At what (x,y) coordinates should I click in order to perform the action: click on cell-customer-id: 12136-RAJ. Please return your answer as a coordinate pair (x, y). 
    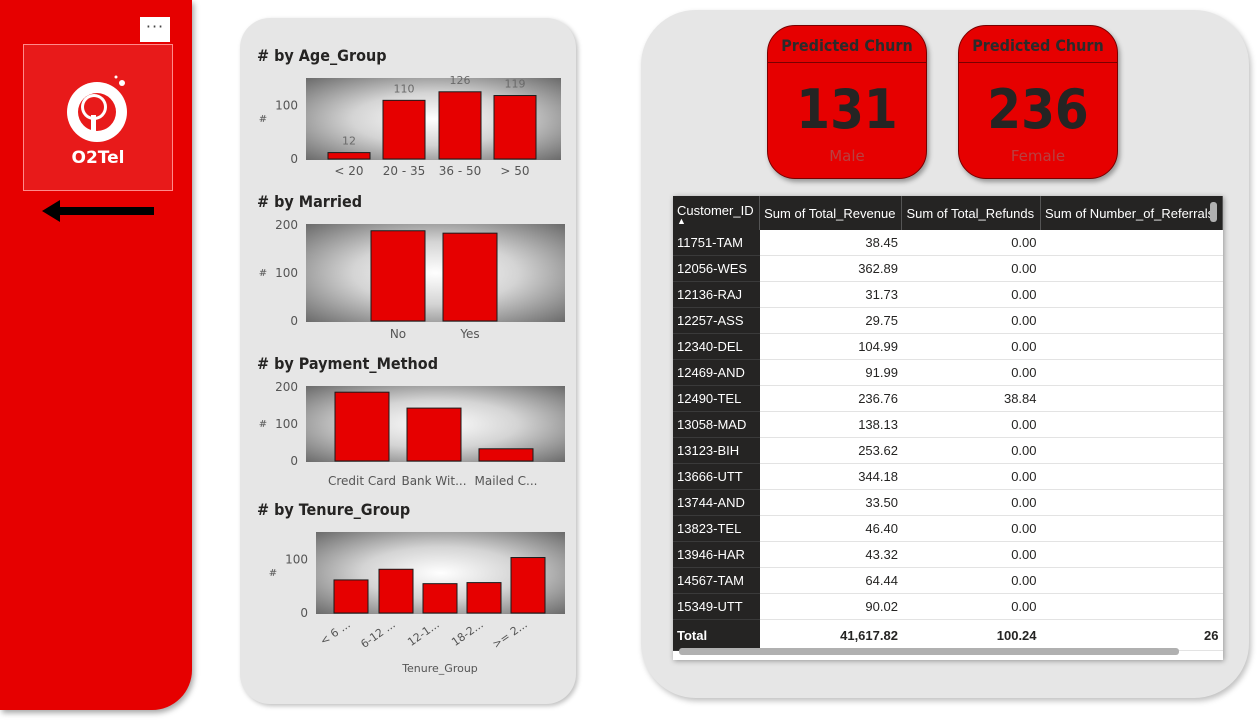
    Looking at the image, I should click on (716, 294).